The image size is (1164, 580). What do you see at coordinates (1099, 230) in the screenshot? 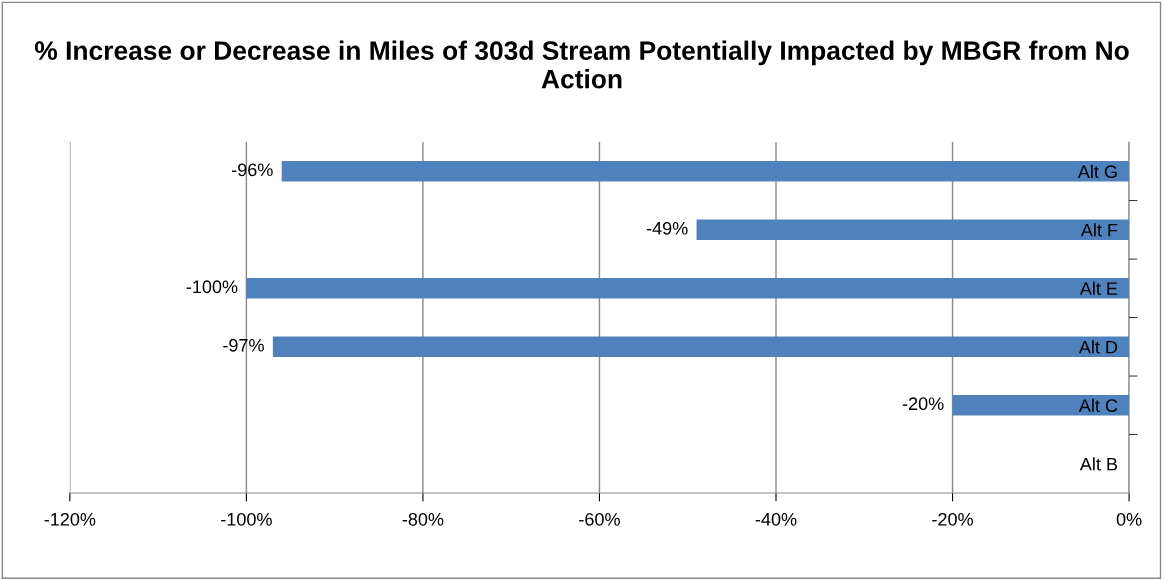
I see `y-tick-label: Alt F` at bounding box center [1099, 230].